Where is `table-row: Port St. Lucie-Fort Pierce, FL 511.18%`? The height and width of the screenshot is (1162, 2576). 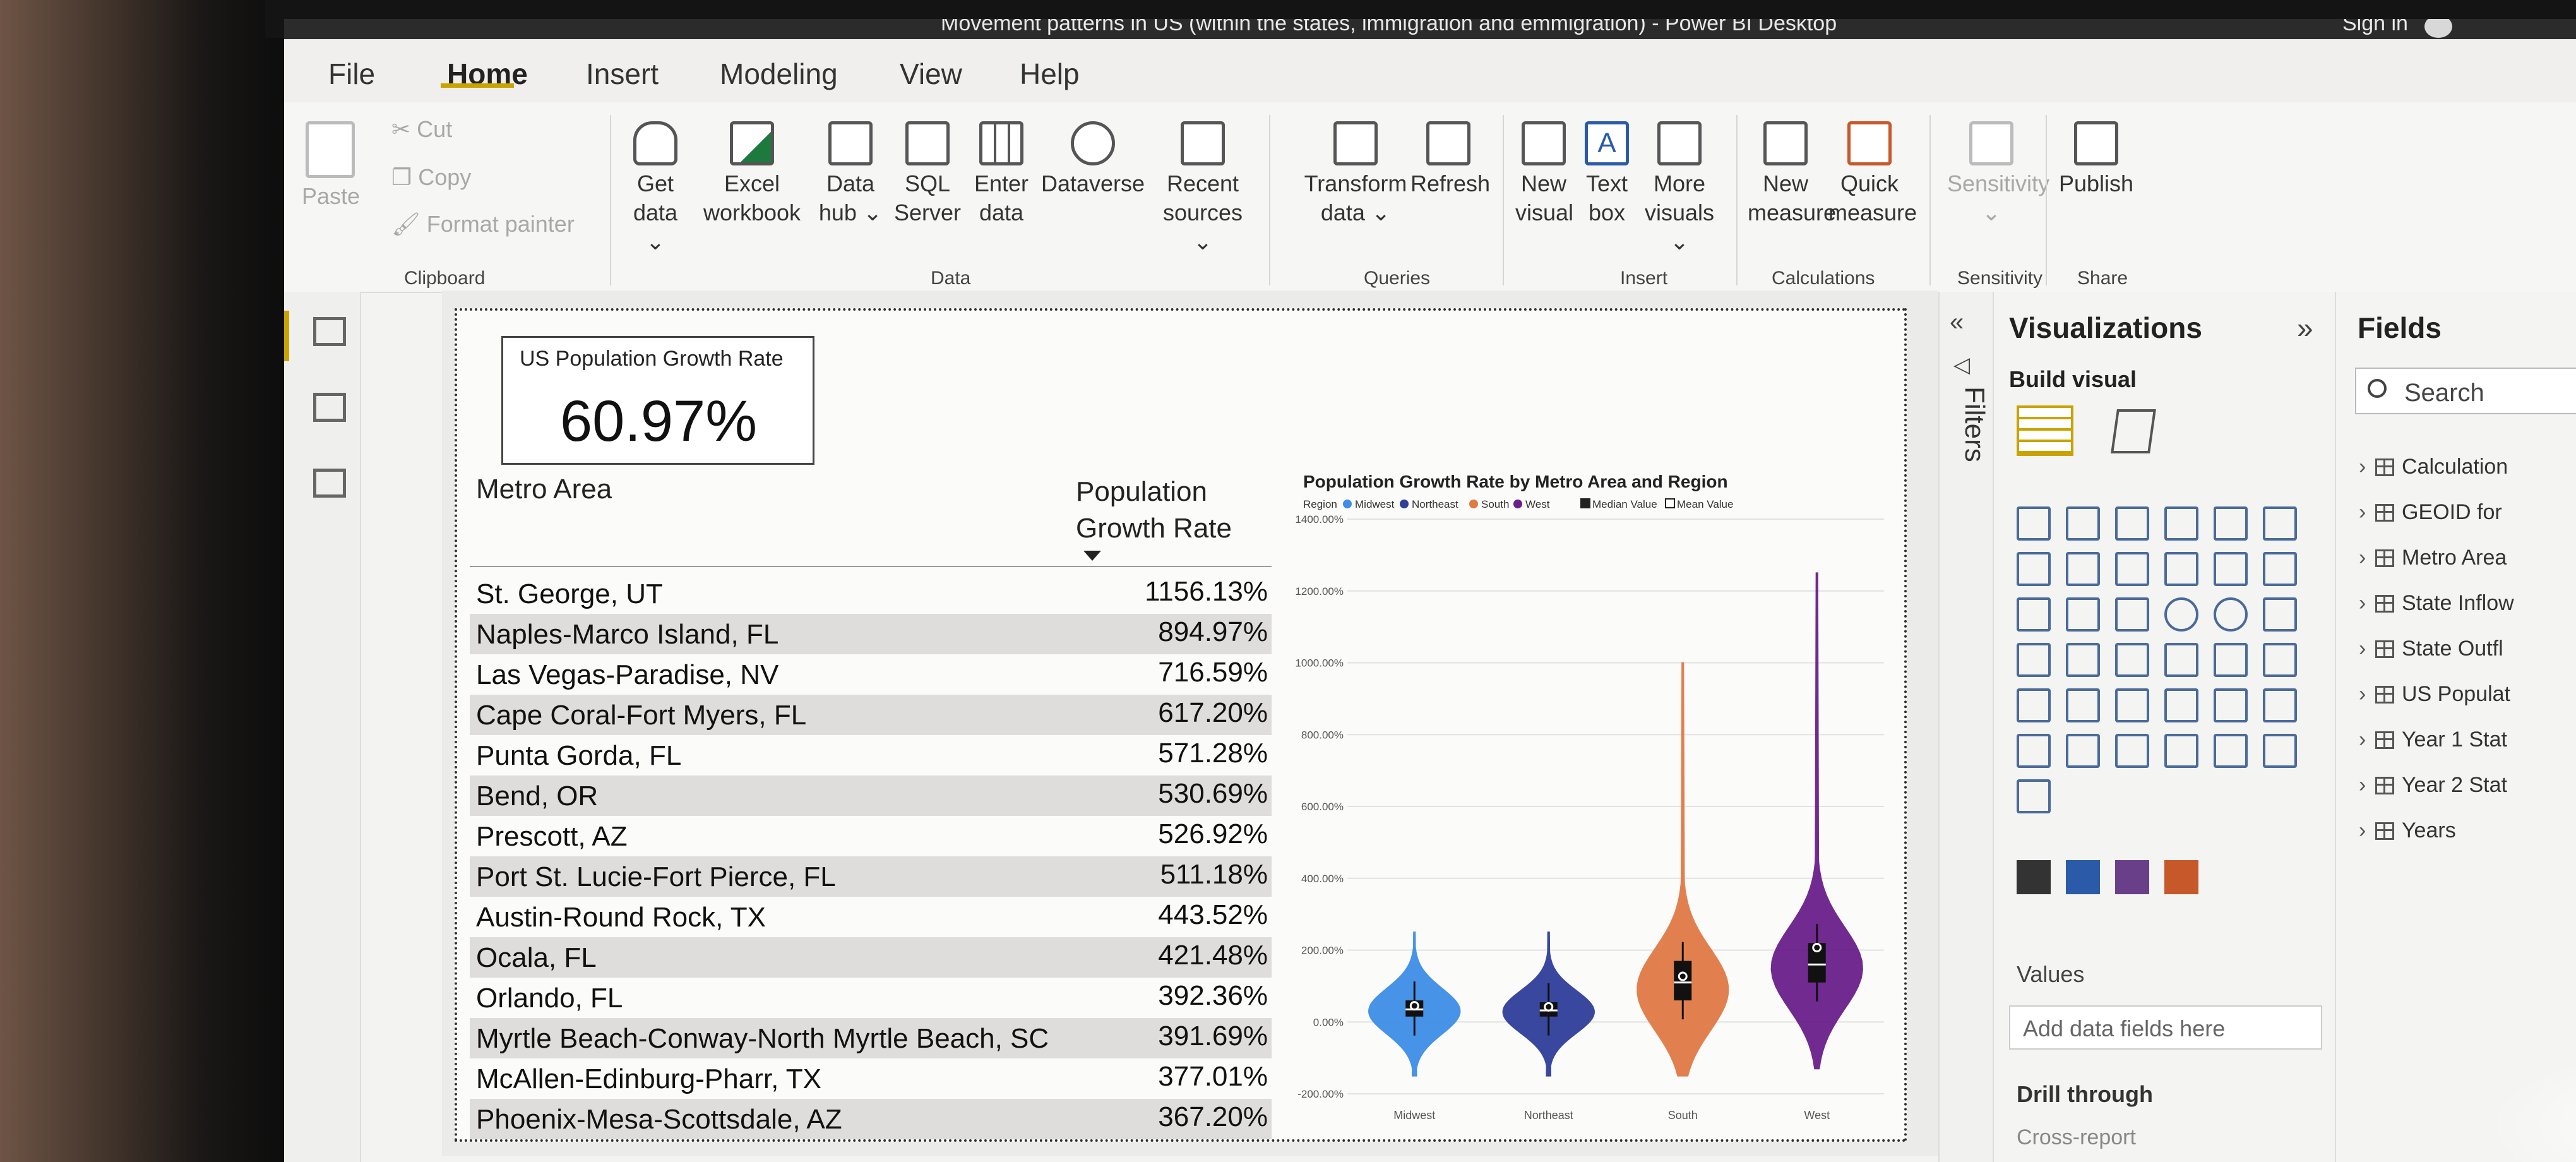 table-row: Port St. Lucie-Fort Pierce, FL 511.18% is located at coordinates (871, 876).